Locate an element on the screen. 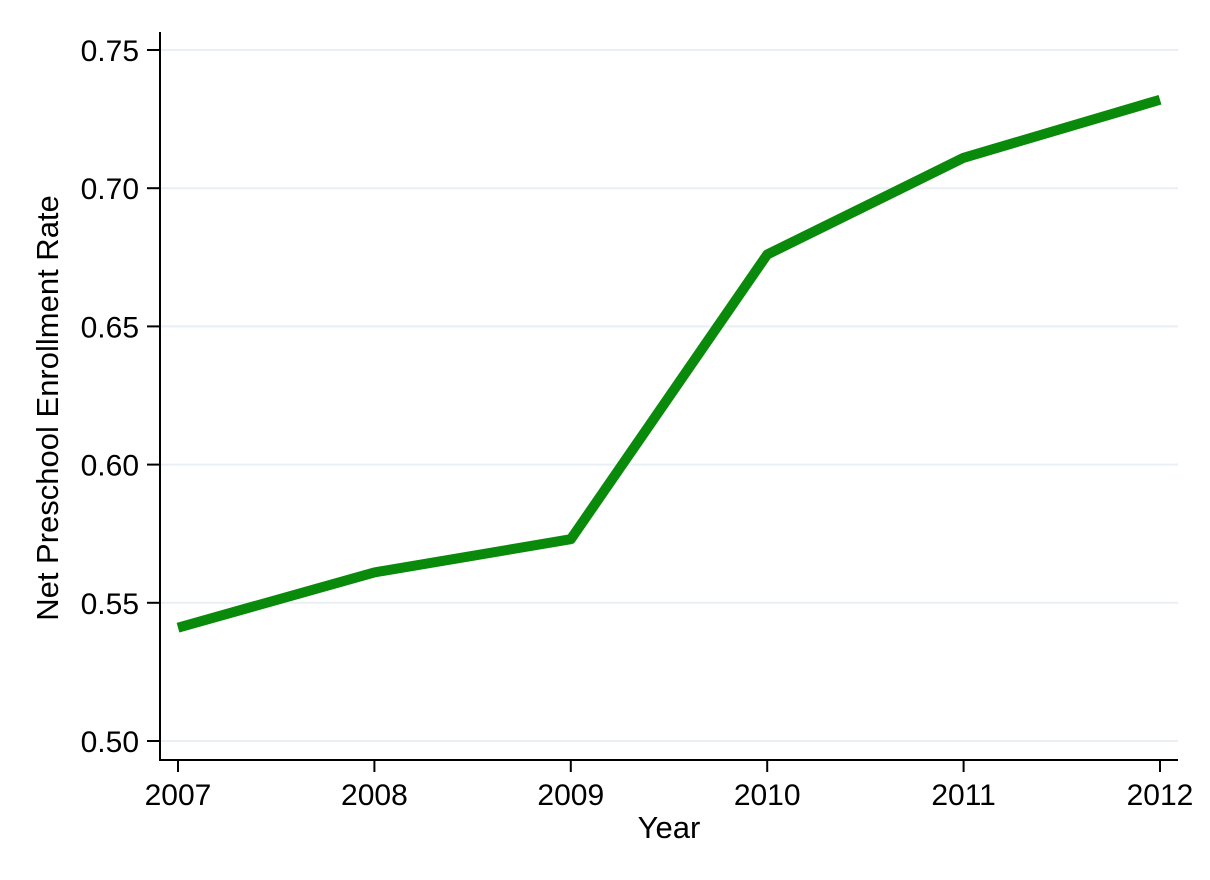  x-tick-label: 2012 is located at coordinates (1160, 795).